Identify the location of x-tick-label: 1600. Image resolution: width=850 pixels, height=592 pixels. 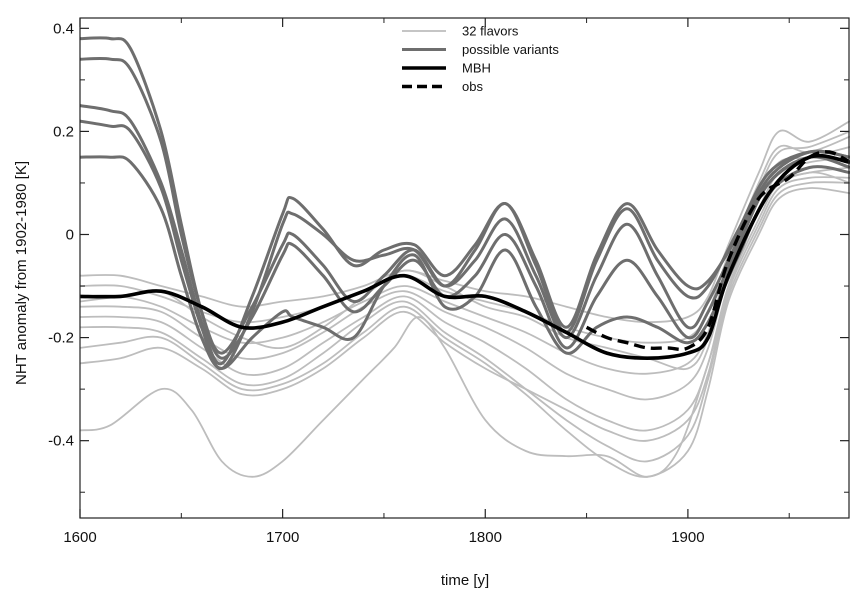
(79, 537).